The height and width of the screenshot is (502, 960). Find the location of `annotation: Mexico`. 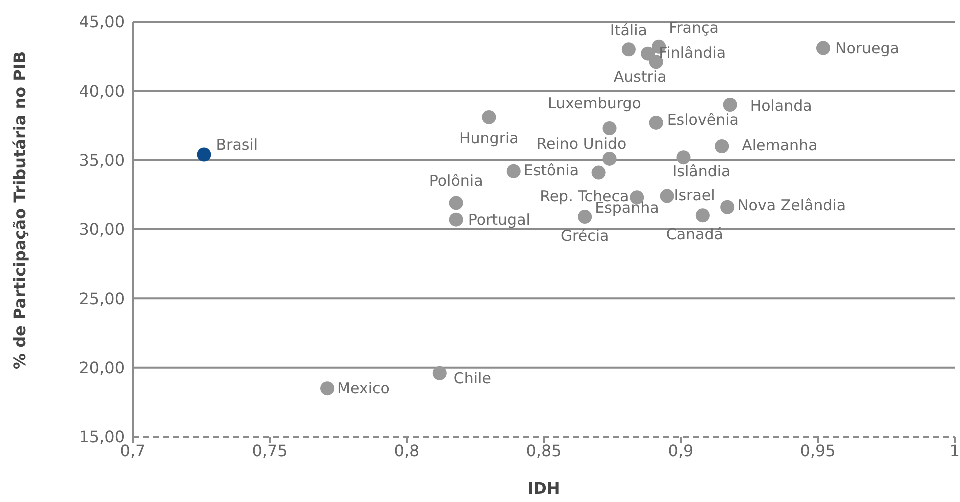

annotation: Mexico is located at coordinates (364, 389).